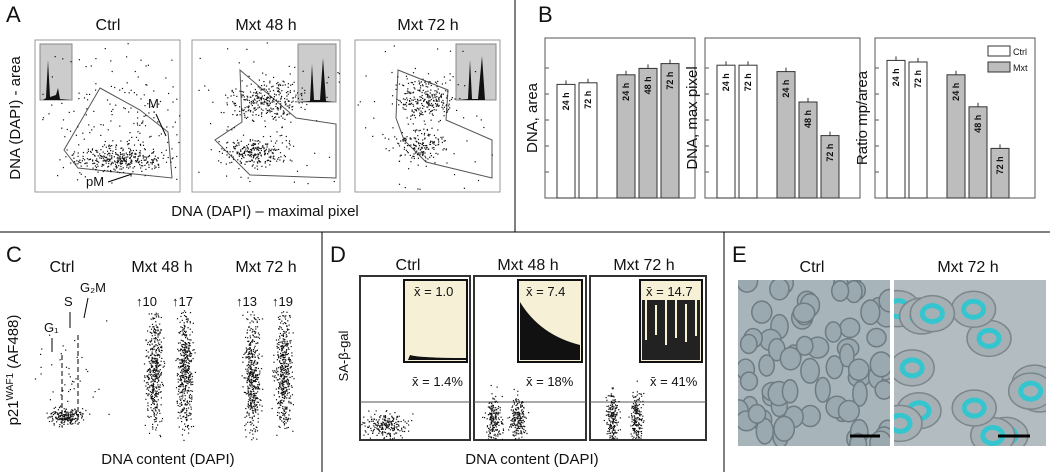 Image resolution: width=1050 pixels, height=472 pixels. I want to click on cell, so click(747, 281).